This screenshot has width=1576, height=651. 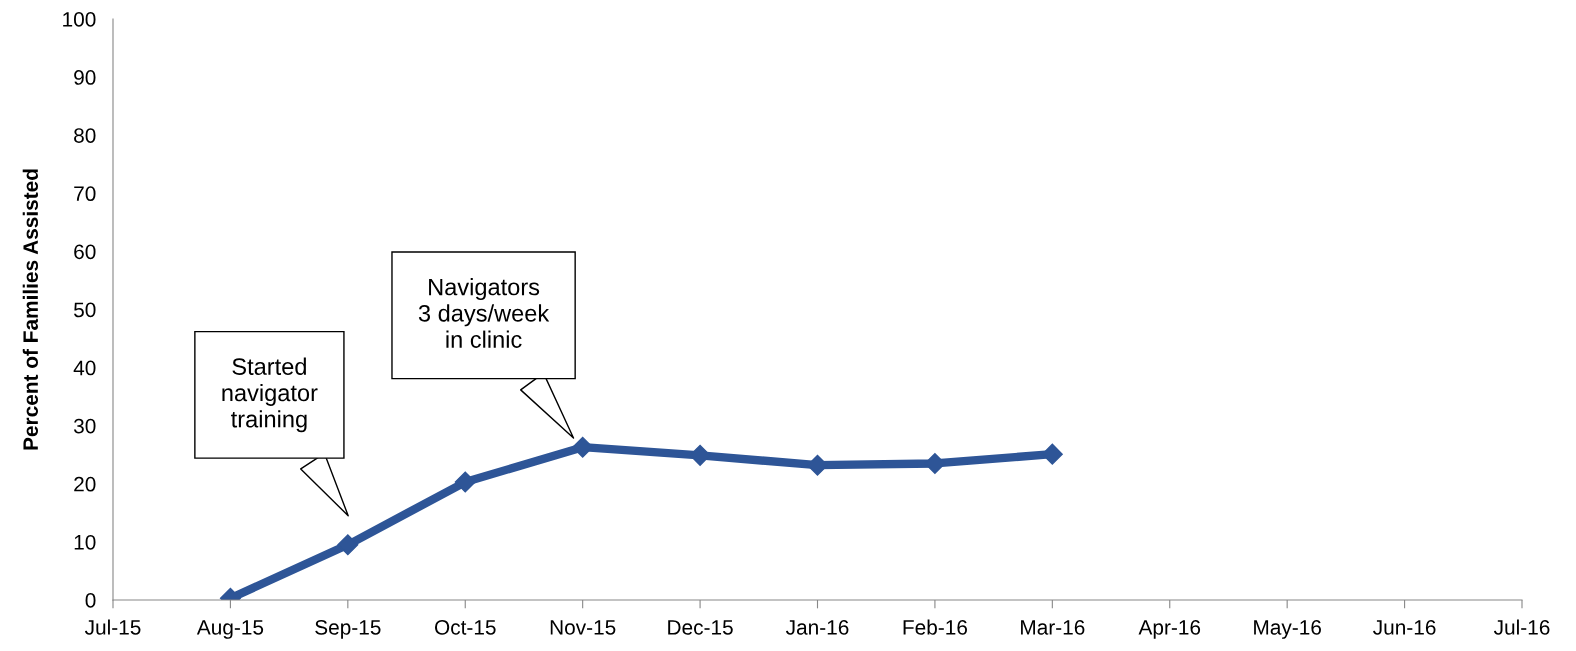 What do you see at coordinates (484, 313) in the screenshot?
I see `annotation: Navigators 3 days/week in clinic` at bounding box center [484, 313].